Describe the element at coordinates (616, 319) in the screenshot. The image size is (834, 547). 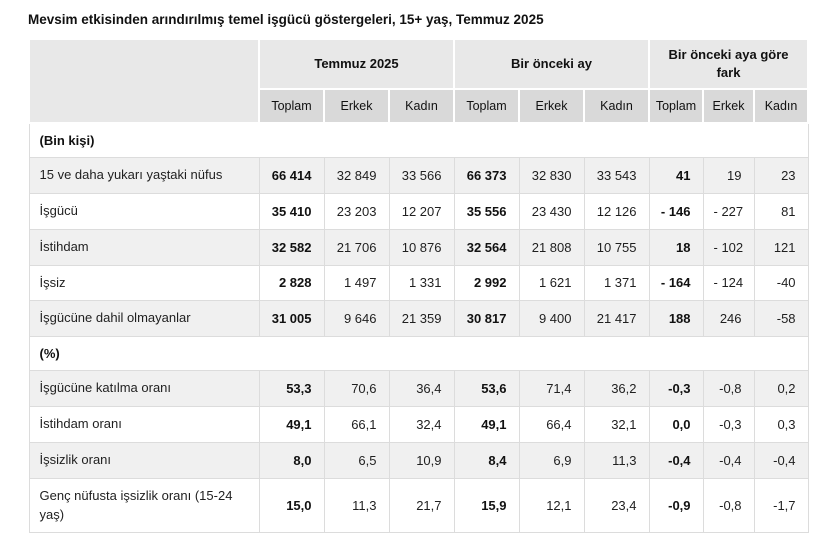
I see `cell-value: 21 417` at that location.